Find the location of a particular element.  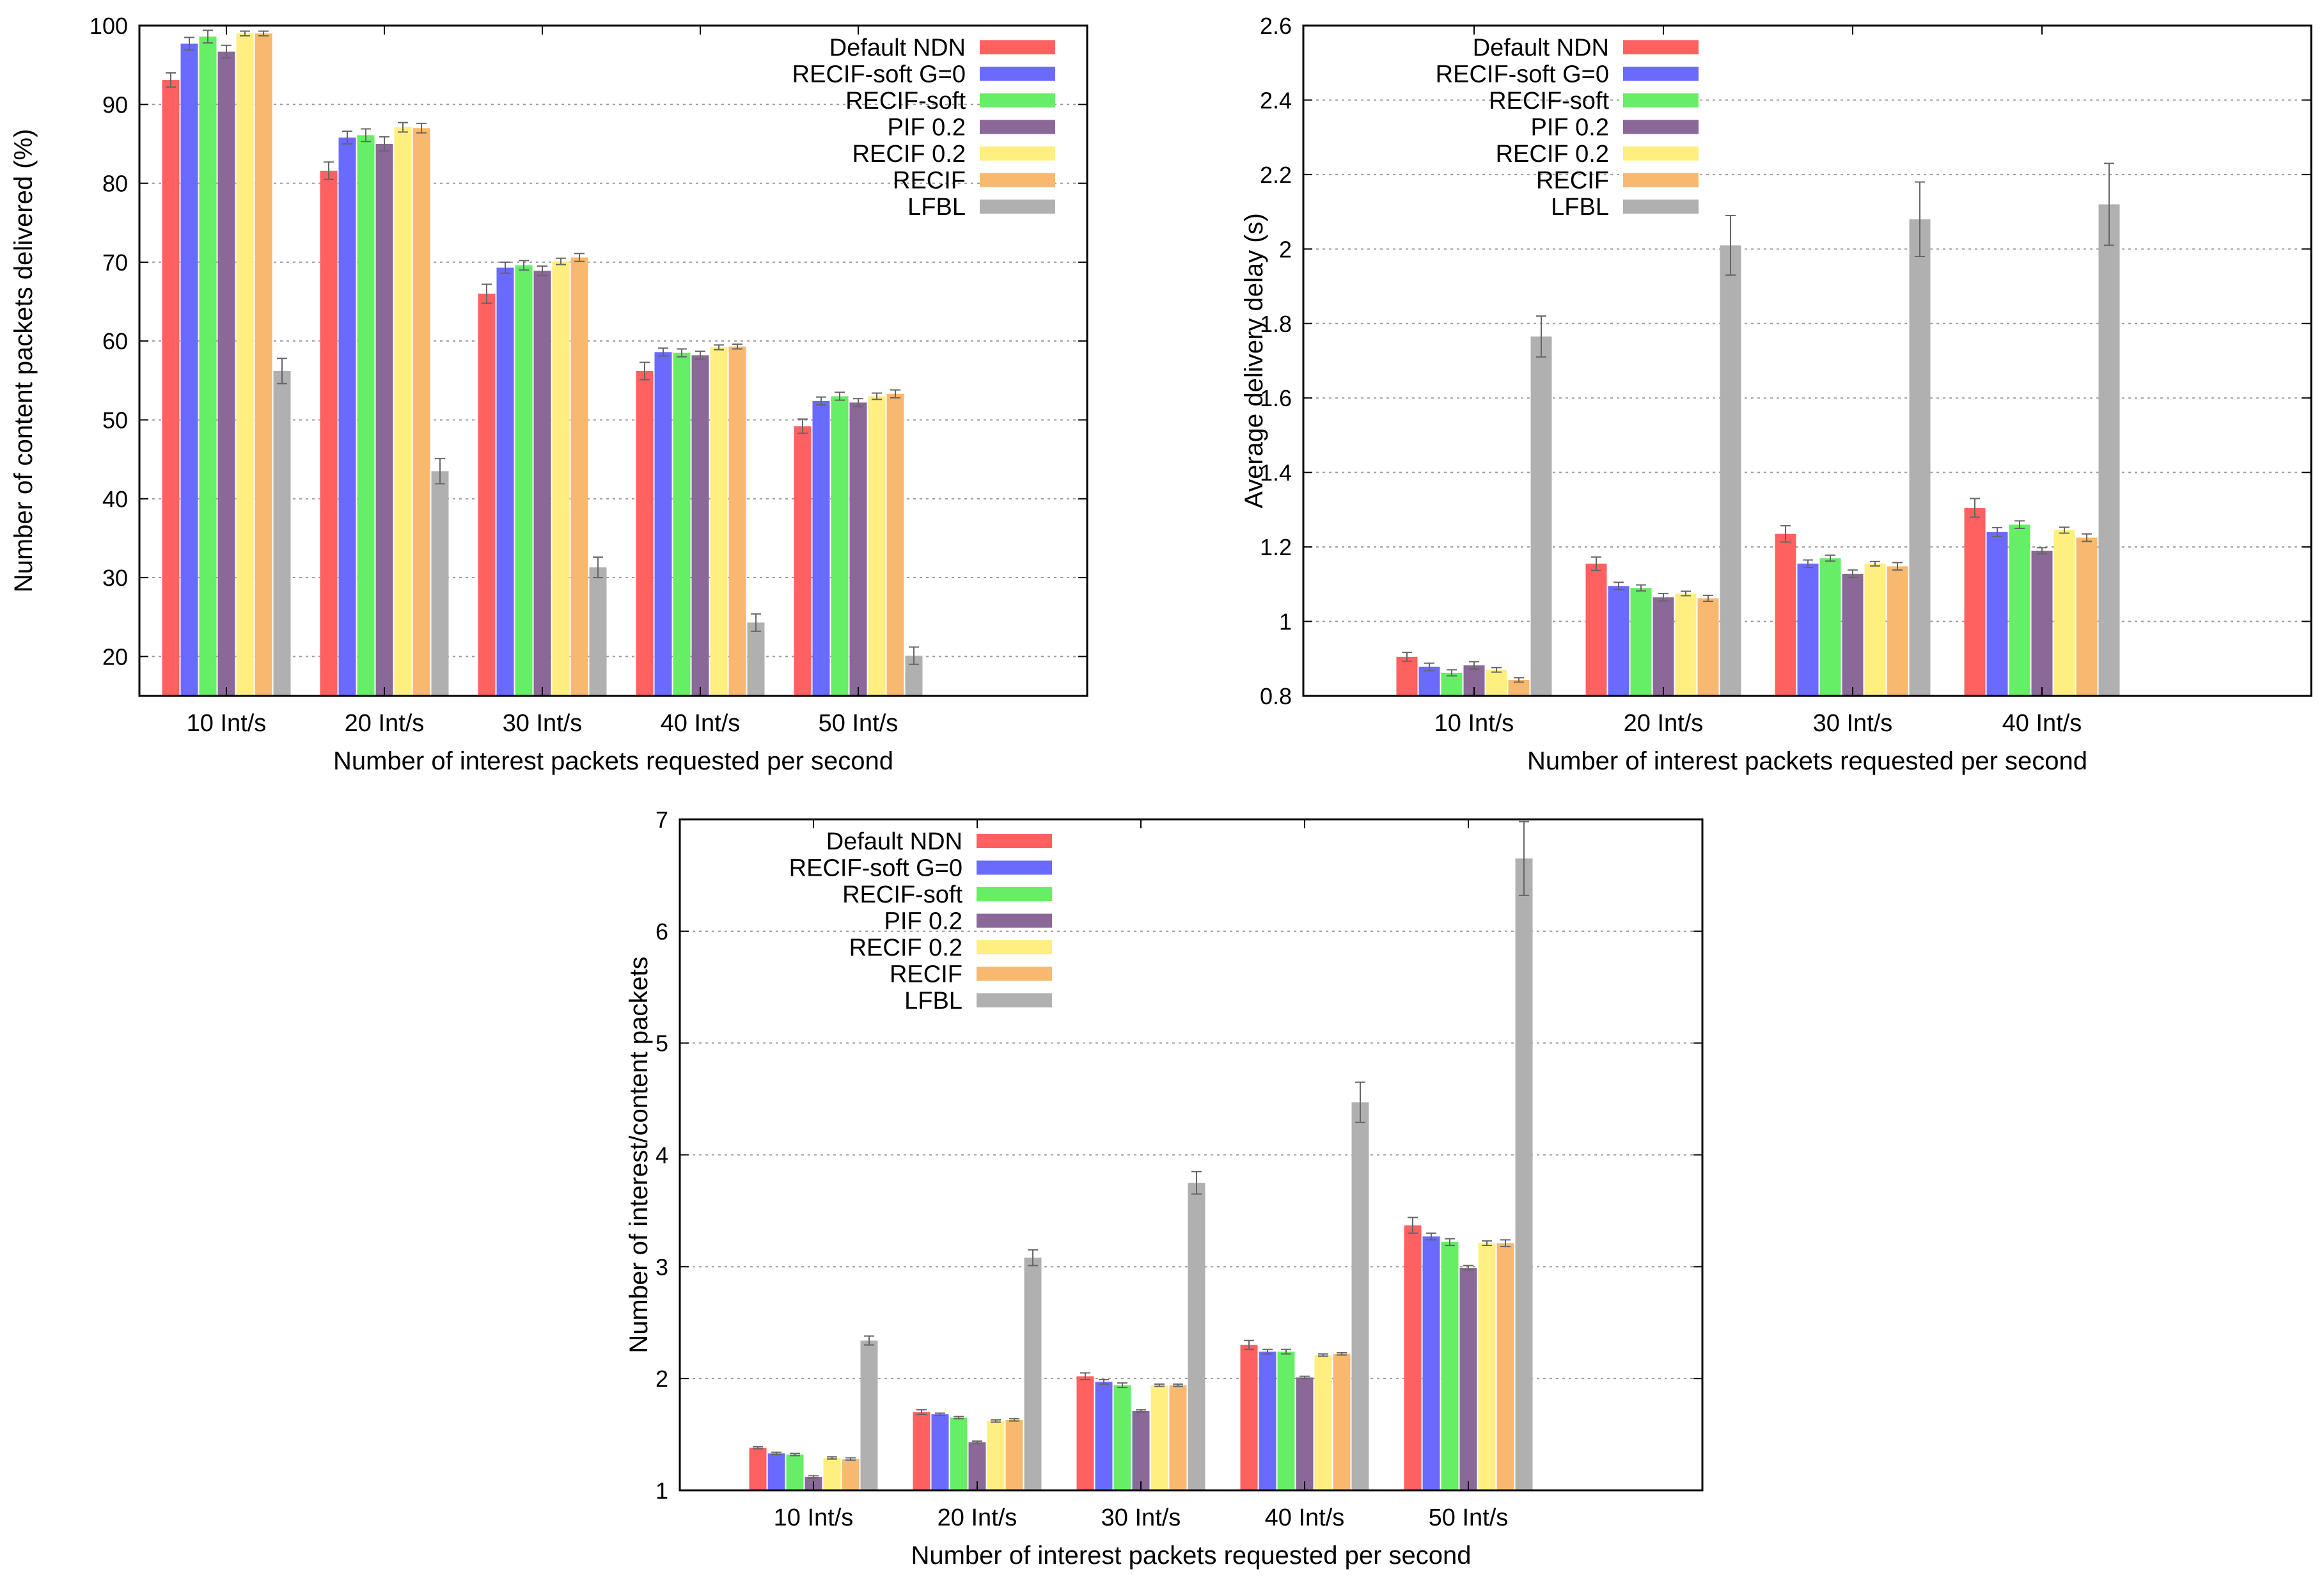

legend-label: Default NDN is located at coordinates (1541, 48).